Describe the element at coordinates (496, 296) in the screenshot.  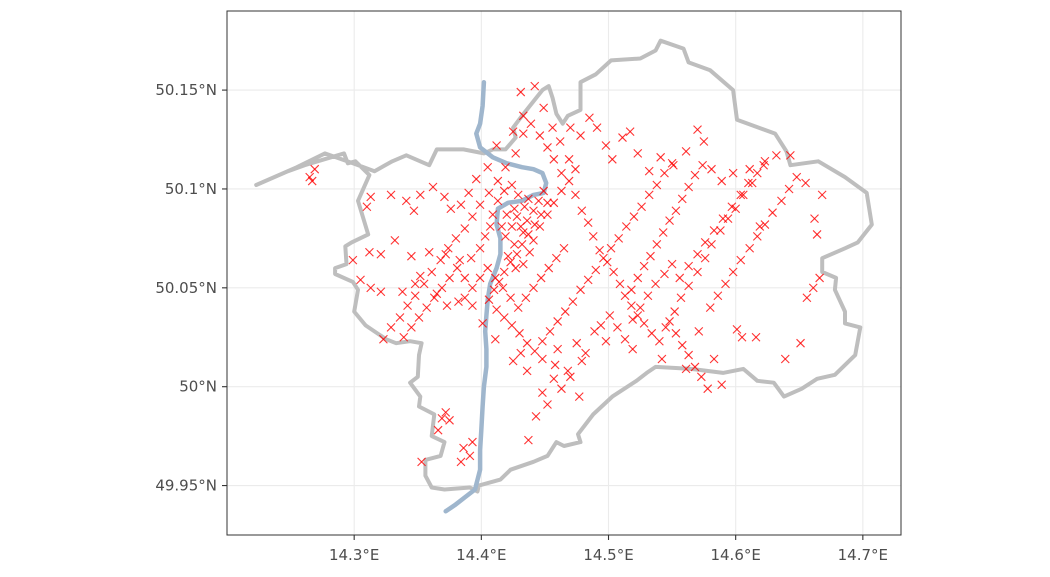
I see `river-line` at that location.